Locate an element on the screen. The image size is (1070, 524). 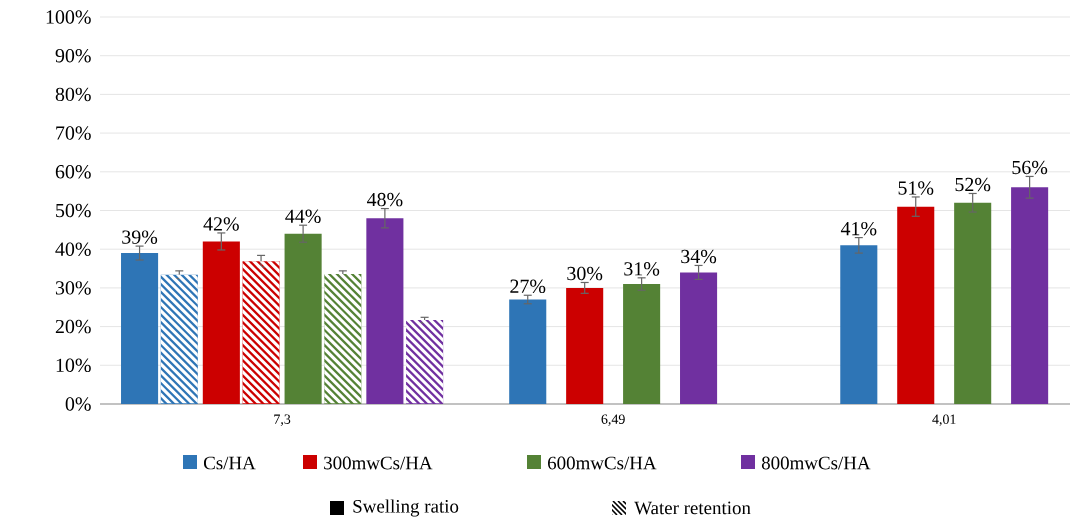
data-label: 52% is located at coordinates (973, 184).